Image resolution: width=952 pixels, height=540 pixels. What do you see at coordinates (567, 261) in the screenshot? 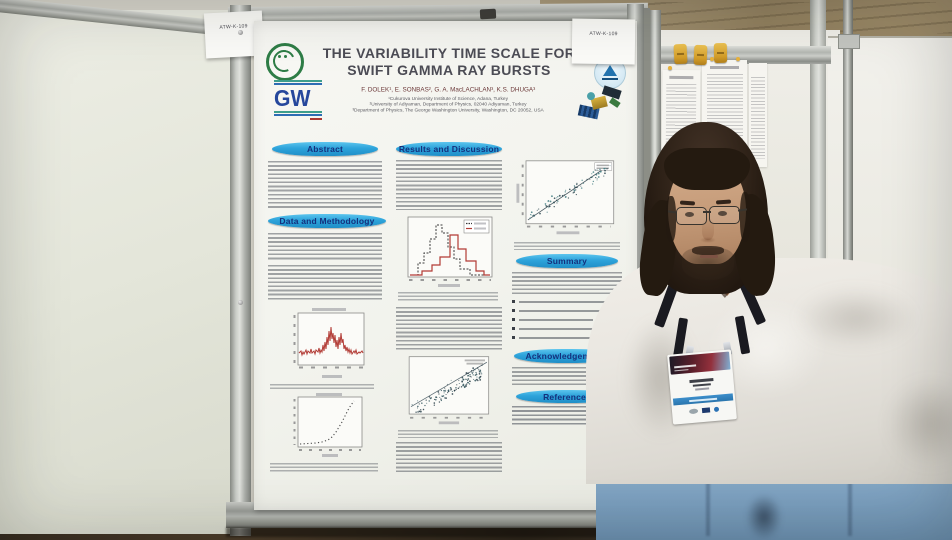
I see `section-header-summary: Summary` at bounding box center [567, 261].